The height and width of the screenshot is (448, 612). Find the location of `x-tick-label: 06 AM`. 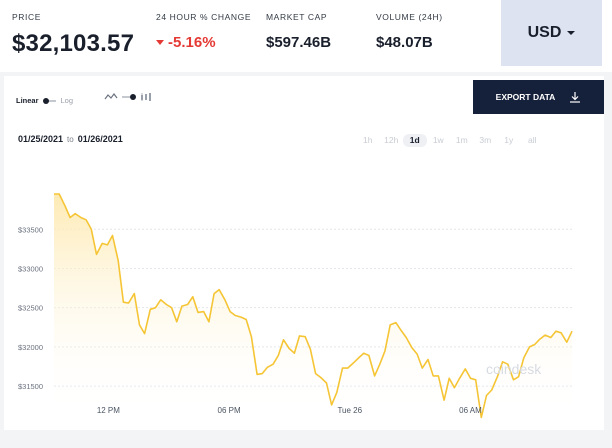

x-tick-label: 06 AM is located at coordinates (470, 410).